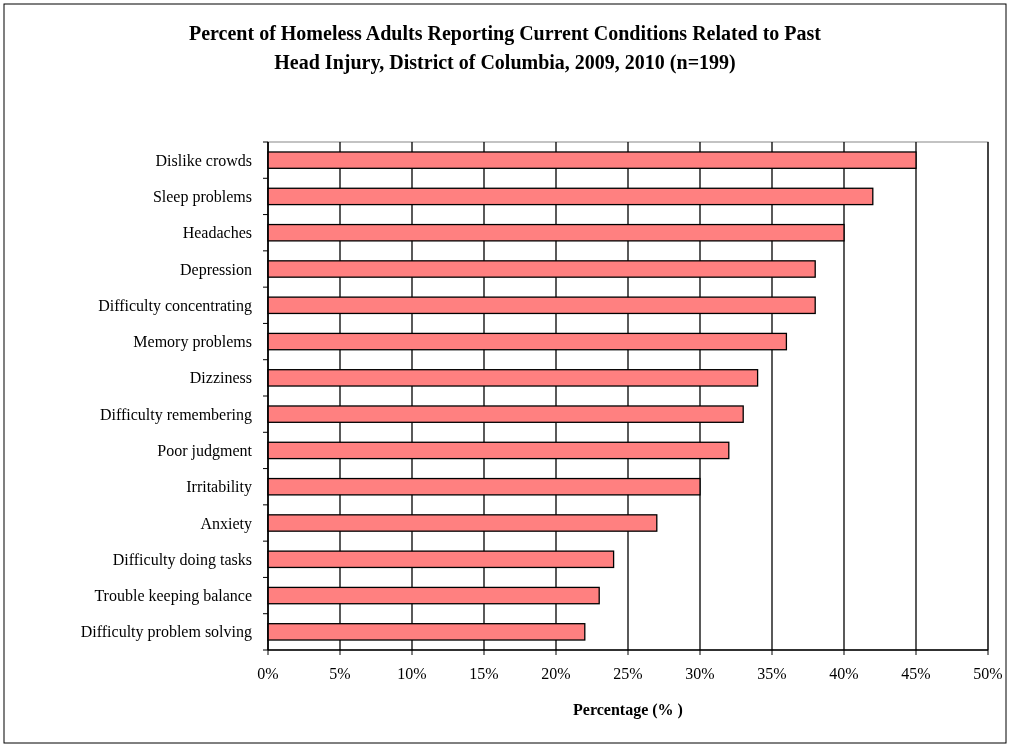 The height and width of the screenshot is (747, 1010). What do you see at coordinates (340, 673) in the screenshot?
I see `x-tick-label: 5%` at bounding box center [340, 673].